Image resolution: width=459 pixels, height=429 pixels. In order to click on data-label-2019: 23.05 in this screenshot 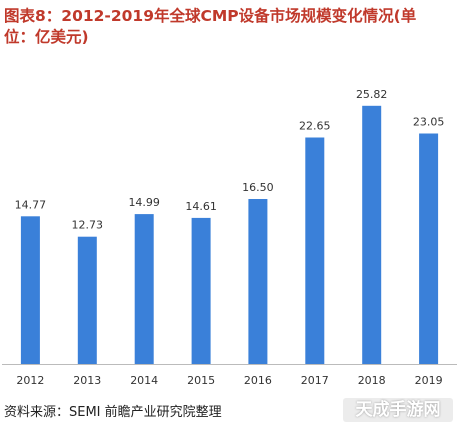, I will do `click(429, 122)`.